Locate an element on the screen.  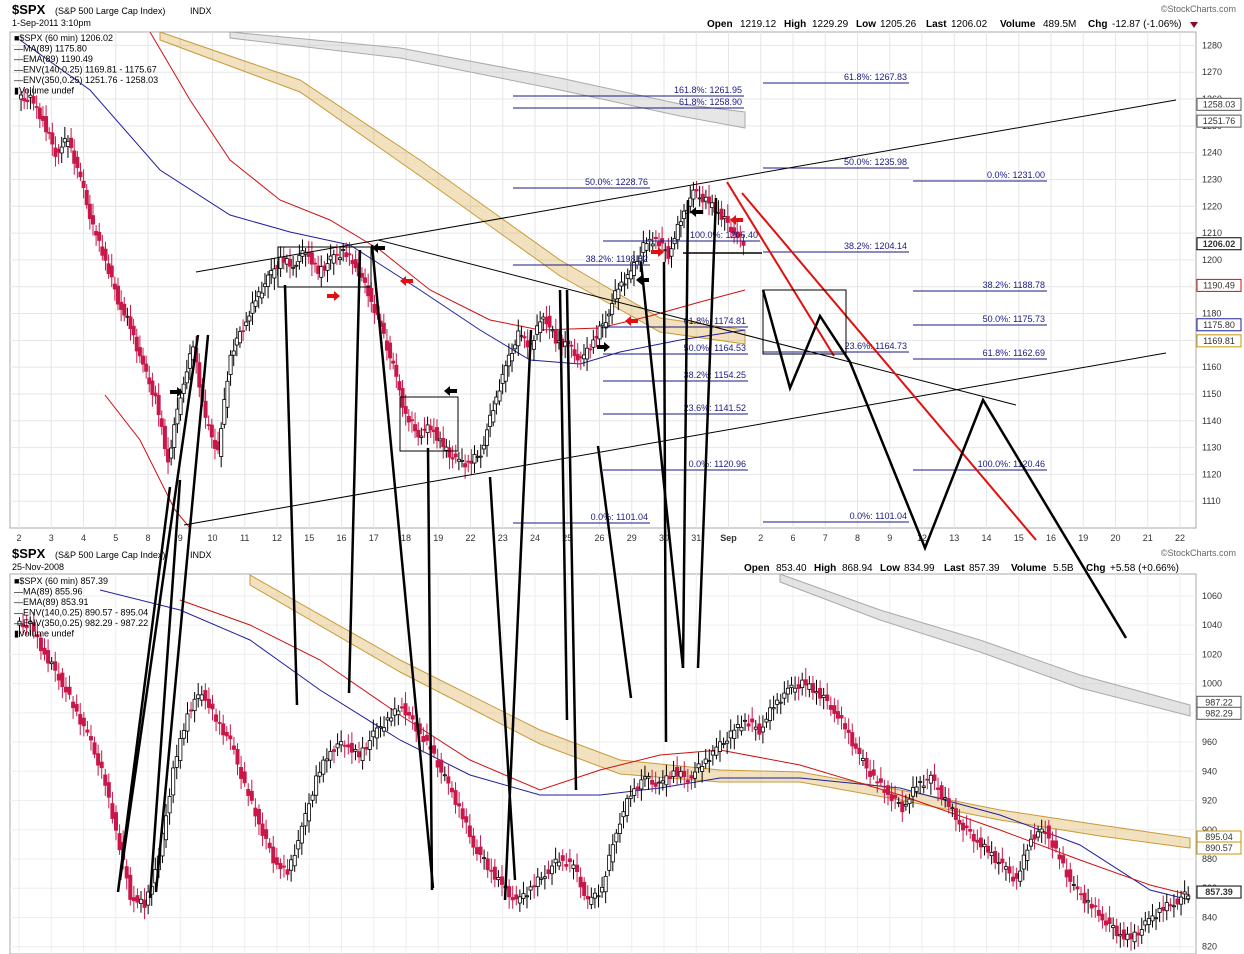
top-open-value: 1219.12 is located at coordinates (758, 24).